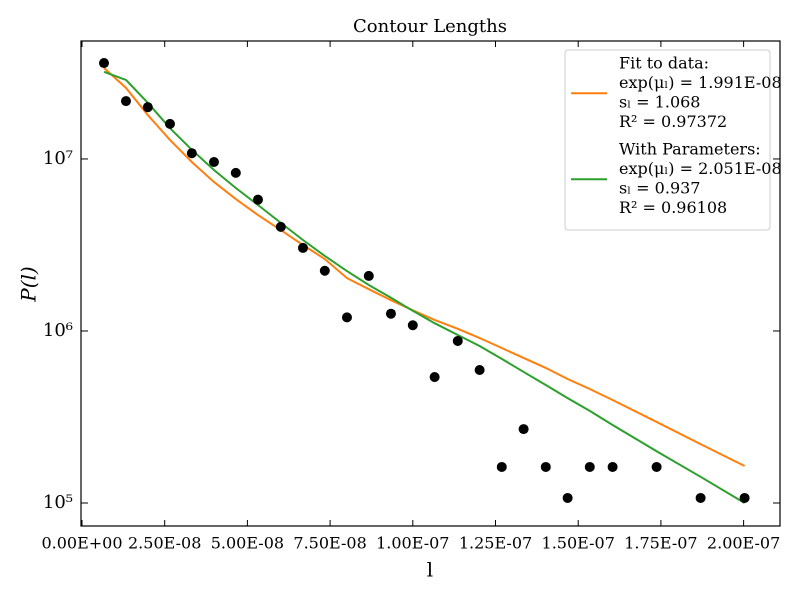 This screenshot has height=600, width=800. I want to click on legend-detail: R² = 0.97372, so click(673, 121).